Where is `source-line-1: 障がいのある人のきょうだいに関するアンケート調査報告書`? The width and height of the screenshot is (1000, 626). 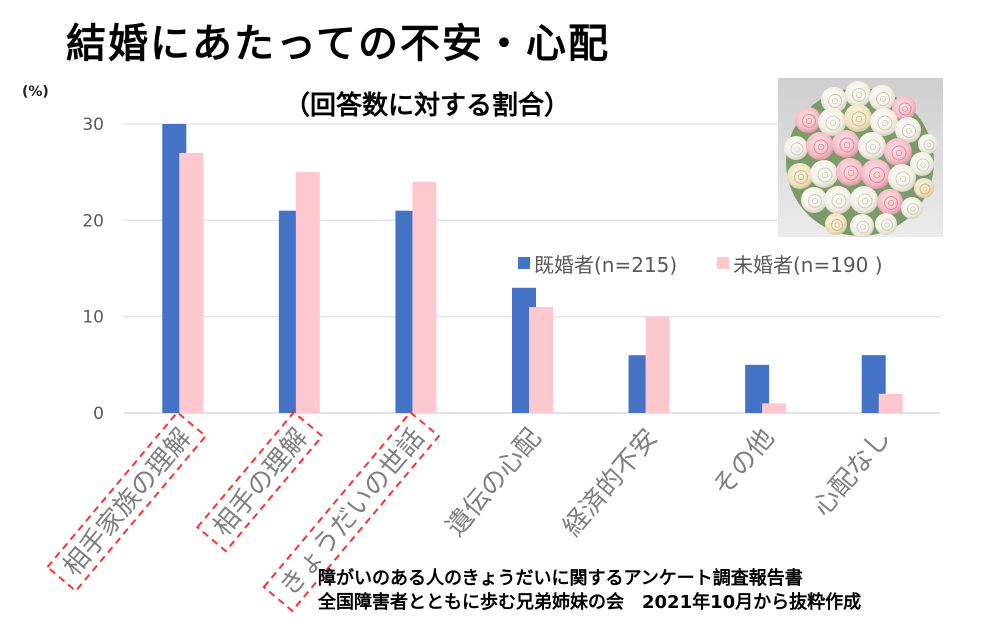 source-line-1: 障がいのある人のきょうだいに関するアンケート調査報告書 is located at coordinates (560, 578).